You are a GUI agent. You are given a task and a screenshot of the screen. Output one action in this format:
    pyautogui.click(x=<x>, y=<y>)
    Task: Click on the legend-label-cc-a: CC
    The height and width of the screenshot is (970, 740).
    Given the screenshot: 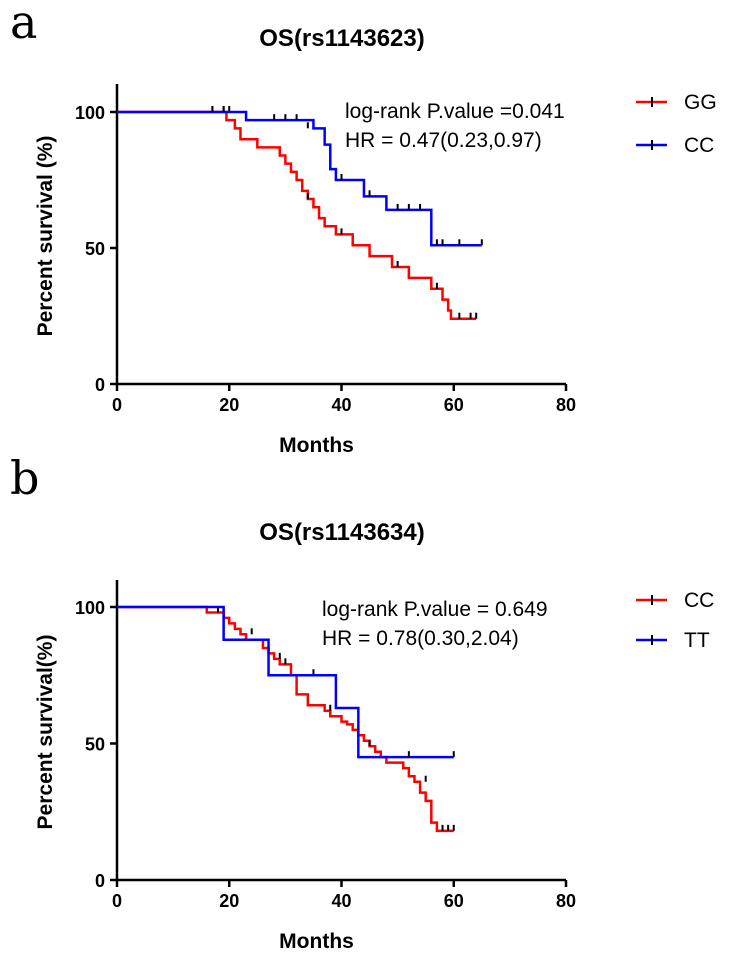 What is the action you would take?
    pyautogui.click(x=699, y=145)
    